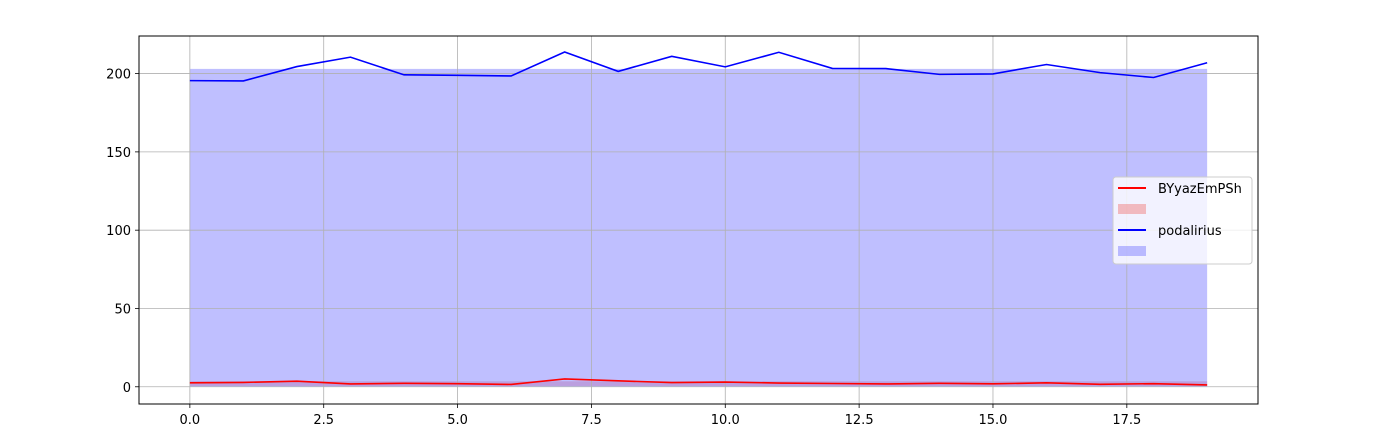  I want to click on x-tick-label: 10.0, so click(725, 420).